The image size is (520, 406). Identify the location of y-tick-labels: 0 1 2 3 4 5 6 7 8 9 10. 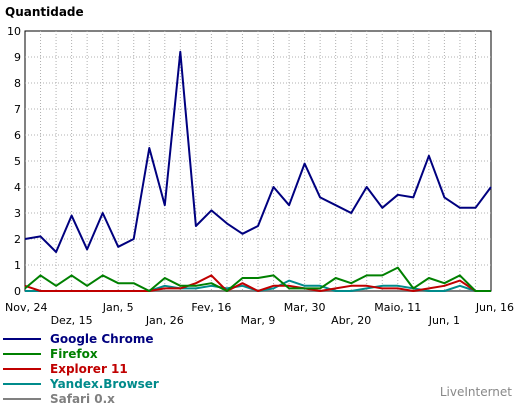
(14, 161).